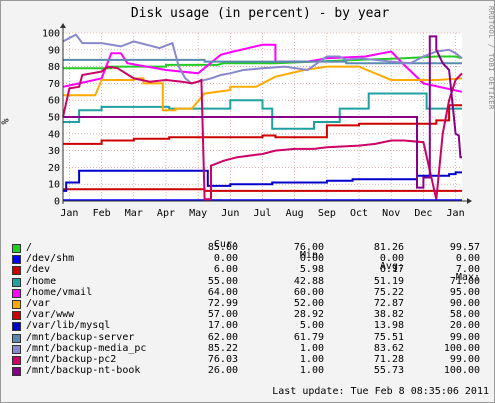  Describe the element at coordinates (464, 292) in the screenshot. I see `legend-max-value: 95.00` at that location.